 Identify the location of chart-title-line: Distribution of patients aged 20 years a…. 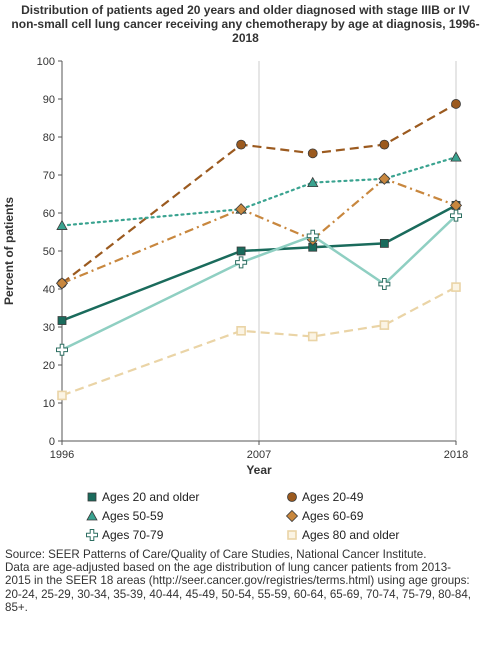
(245, 10).